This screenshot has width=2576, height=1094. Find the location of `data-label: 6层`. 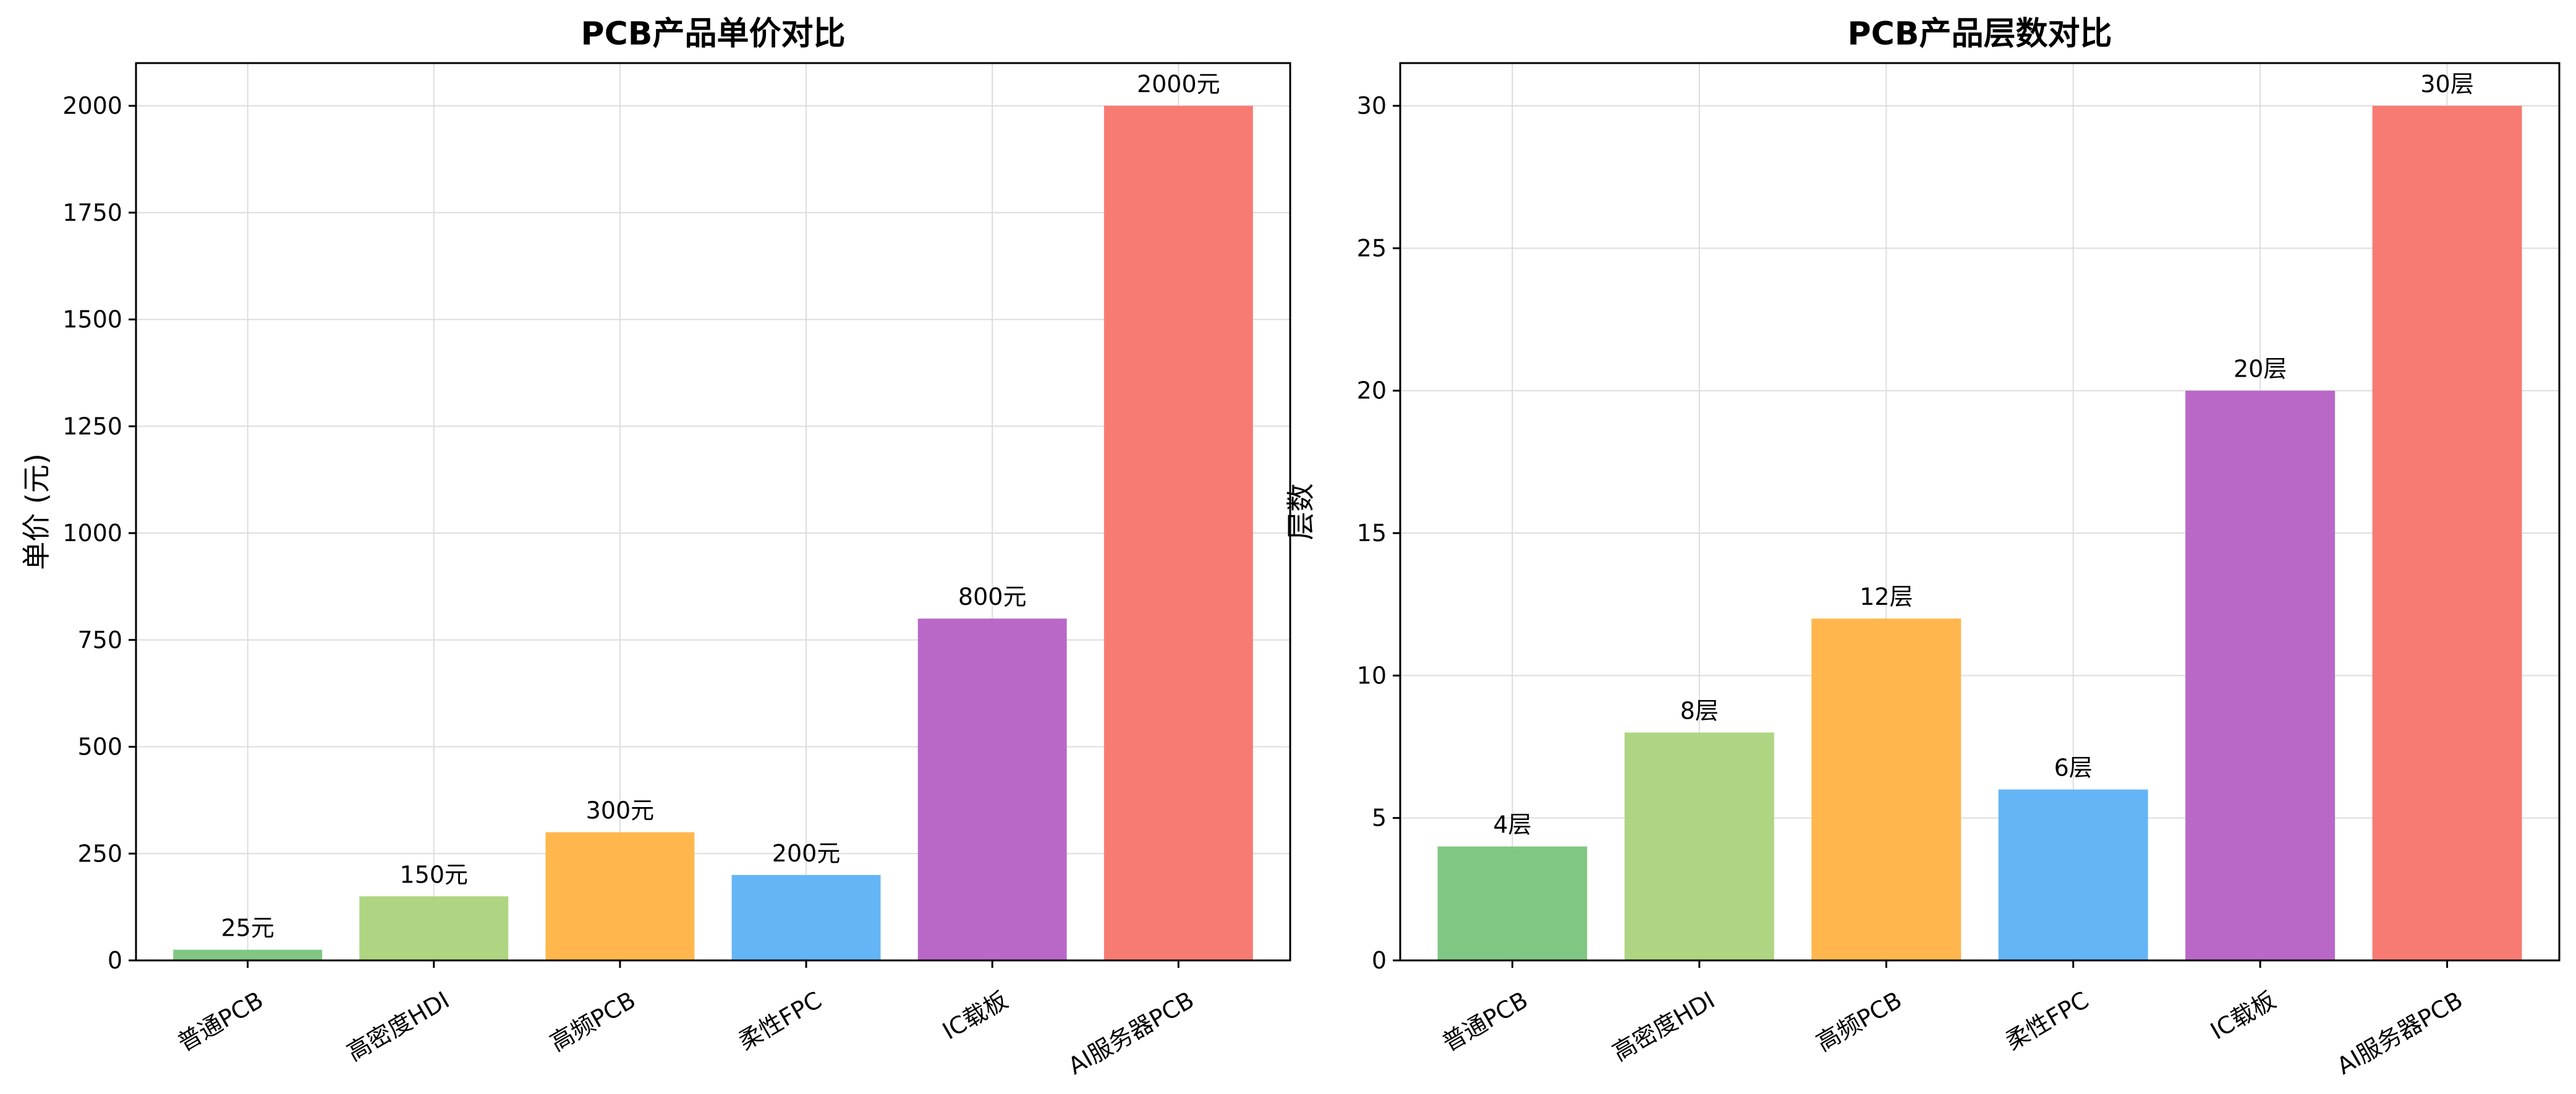

data-label: 6层 is located at coordinates (2073, 768).